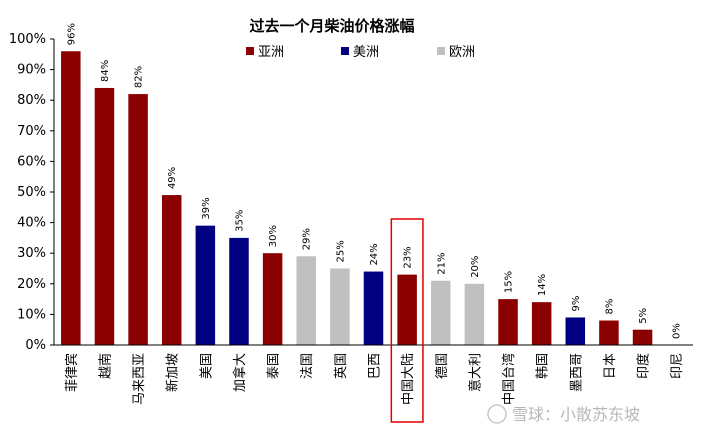 Image resolution: width=703 pixels, height=439 pixels. Describe the element at coordinates (462, 52) in the screenshot. I see `legend-label: 欧洲` at that location.